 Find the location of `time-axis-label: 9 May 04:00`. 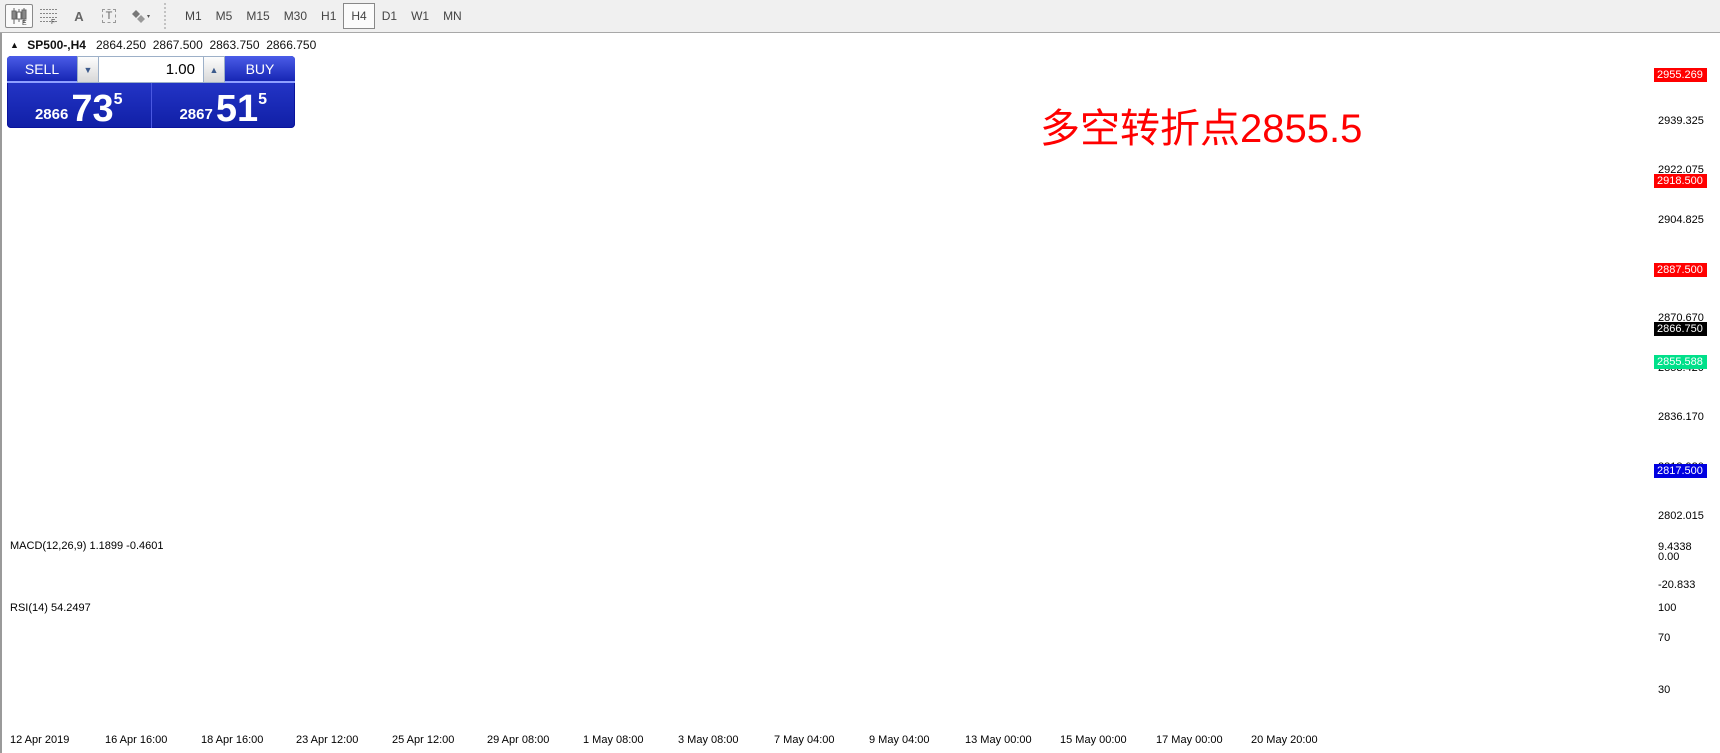

time-axis-label: 9 May 04:00 is located at coordinates (899, 740).